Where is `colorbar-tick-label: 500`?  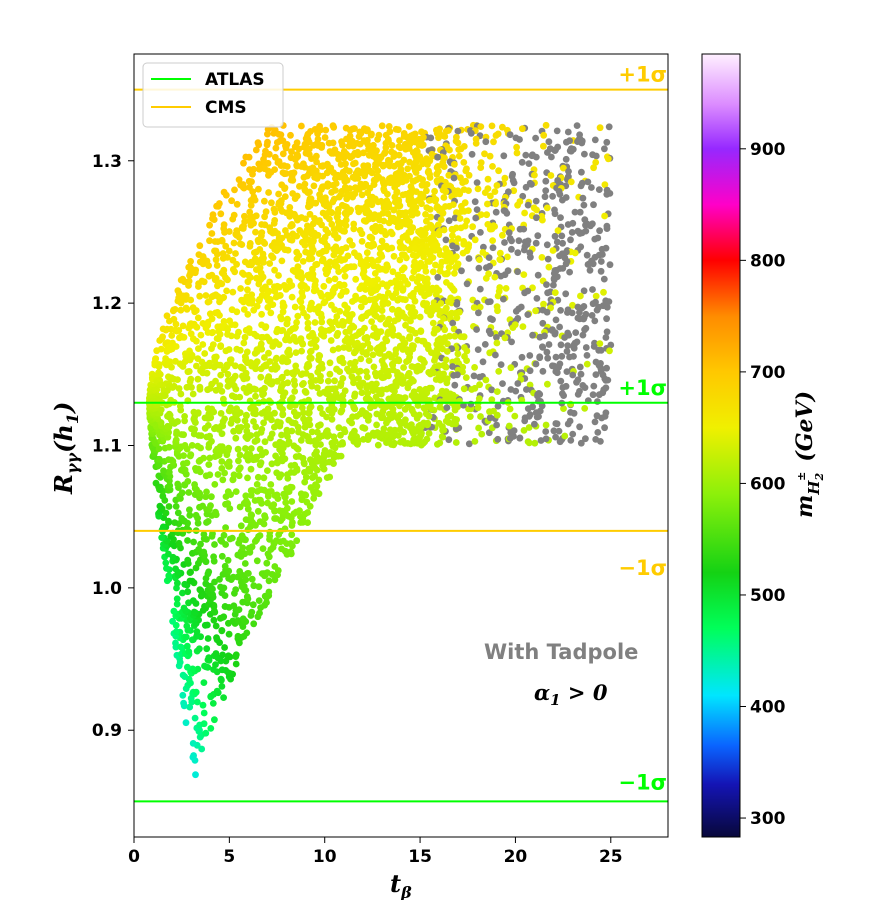
colorbar-tick-label: 500 is located at coordinates (768, 596).